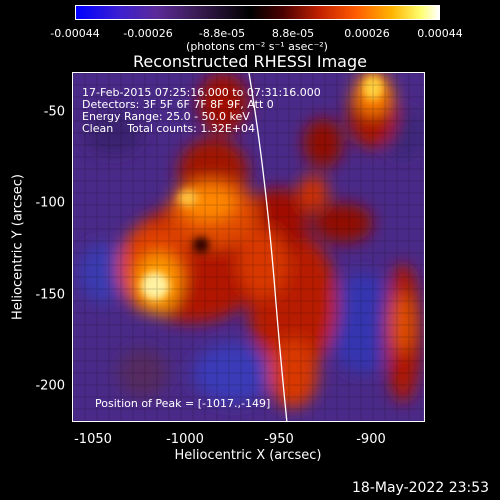 Image resolution: width=500 pixels, height=500 pixels. Describe the element at coordinates (440, 33) in the screenshot. I see `colorbar-tick: 0.00044` at that location.